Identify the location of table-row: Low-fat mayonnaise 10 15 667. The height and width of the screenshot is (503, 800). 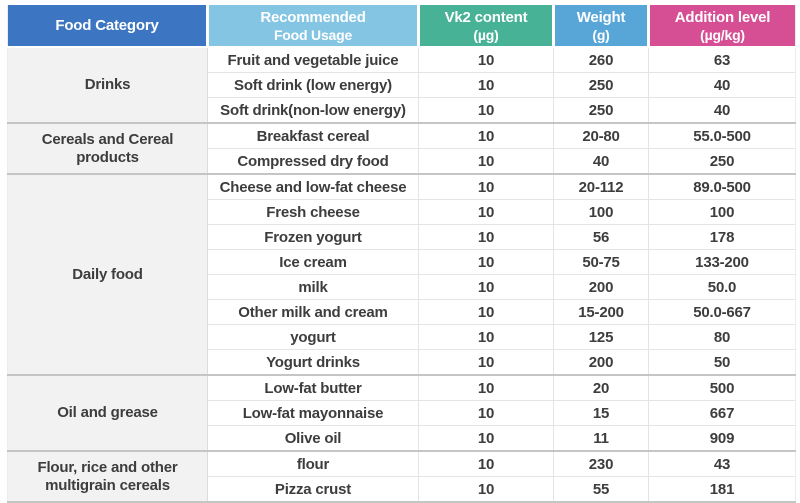
(402, 413).